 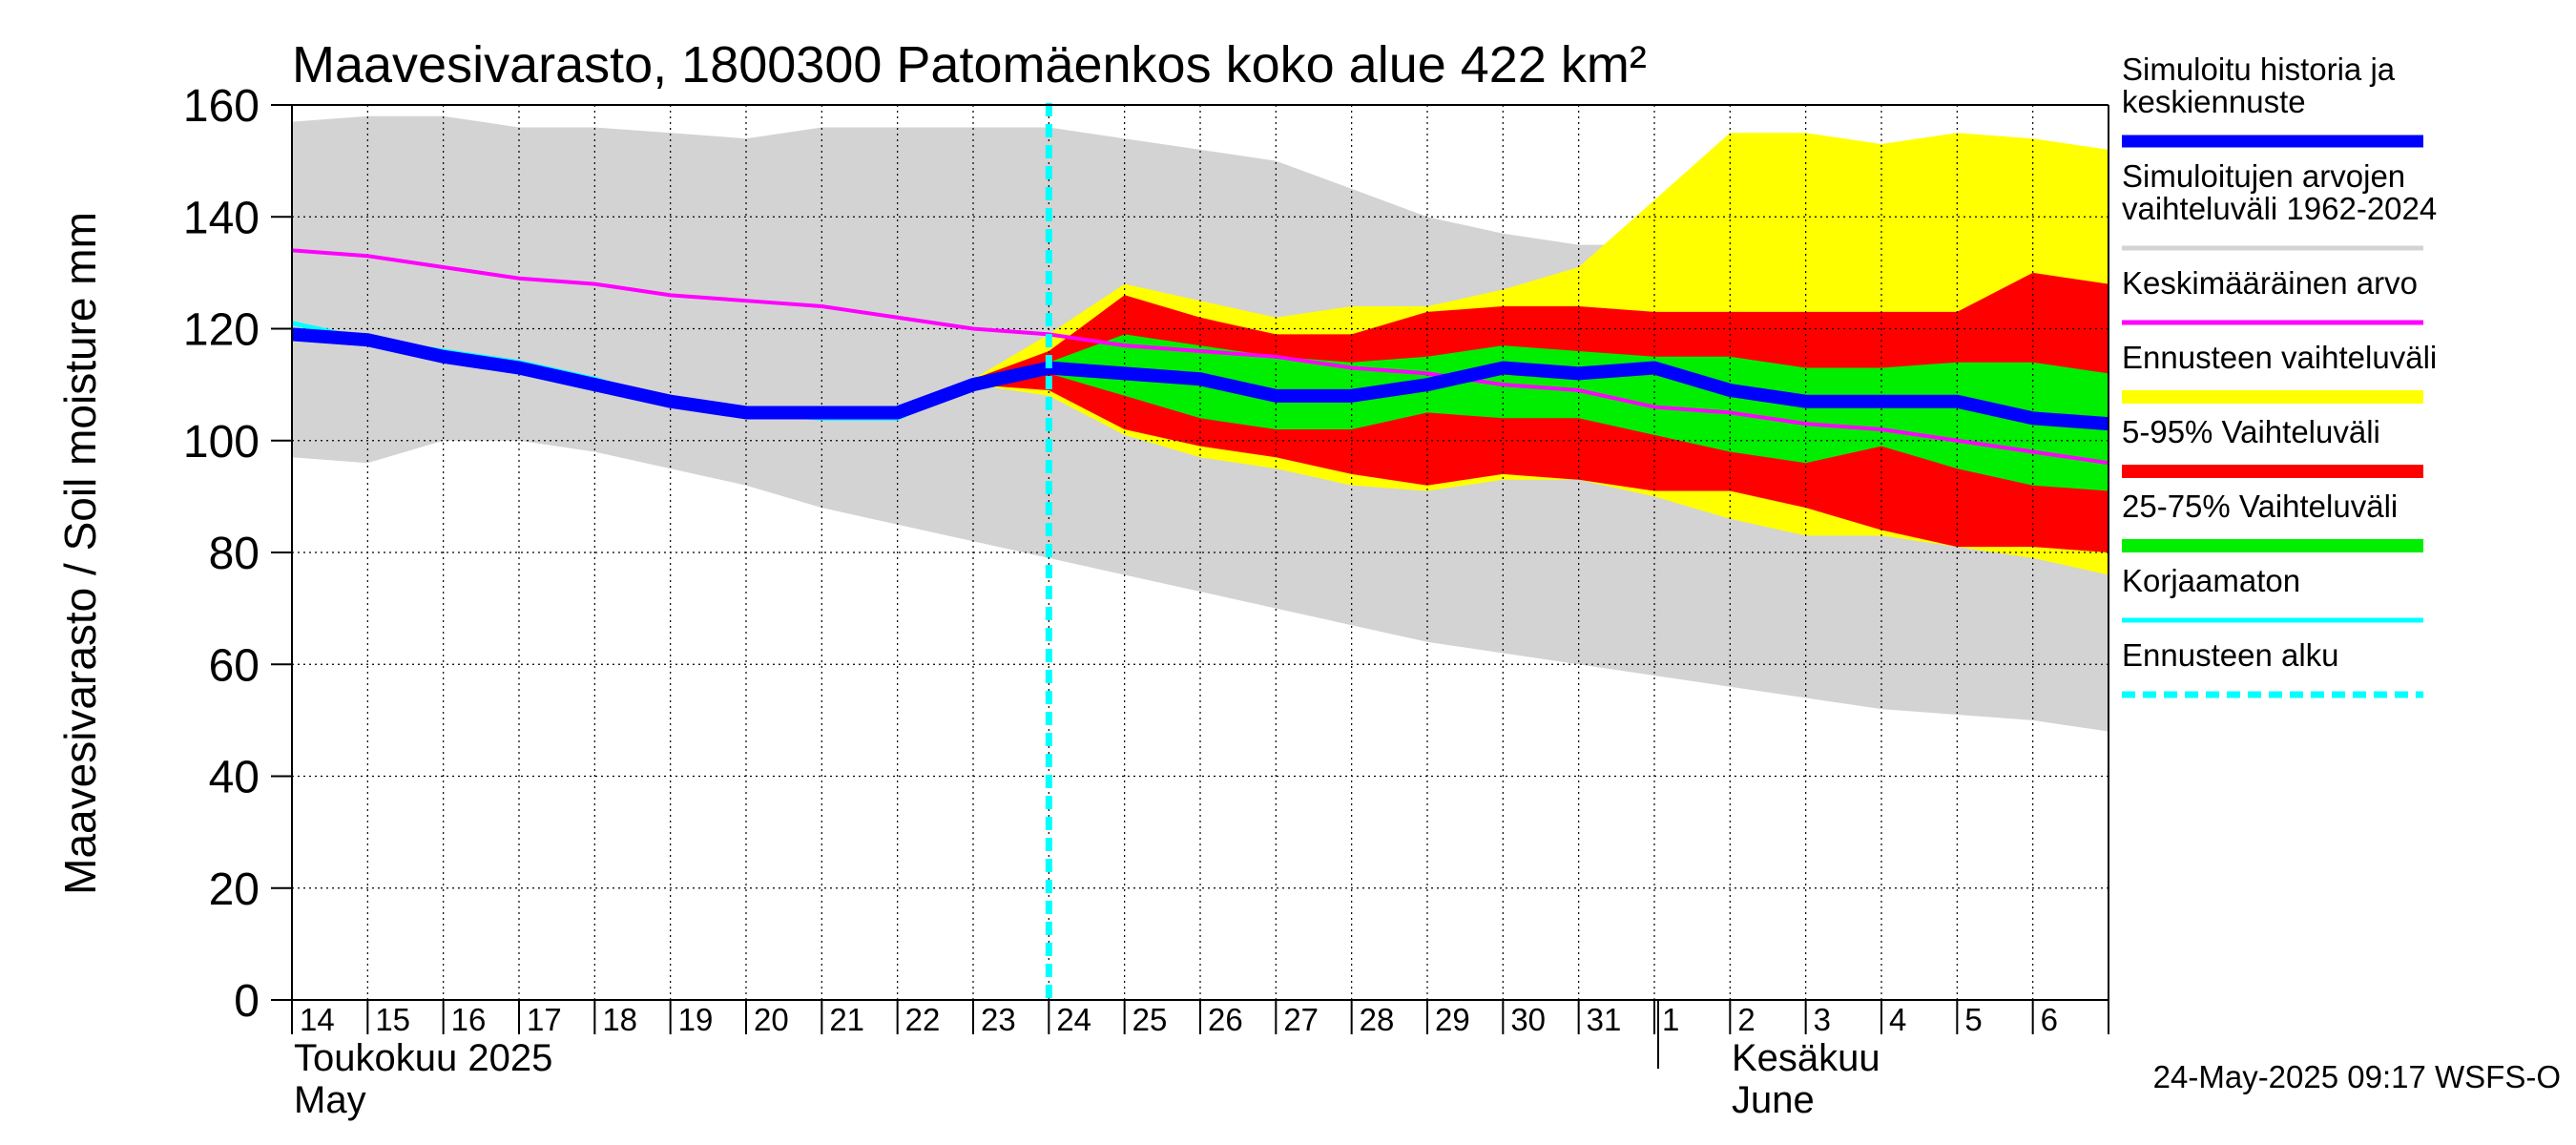 What do you see at coordinates (2357, 1077) in the screenshot?
I see `timestamp: 24-May-2025 09:17 WSFS-O` at bounding box center [2357, 1077].